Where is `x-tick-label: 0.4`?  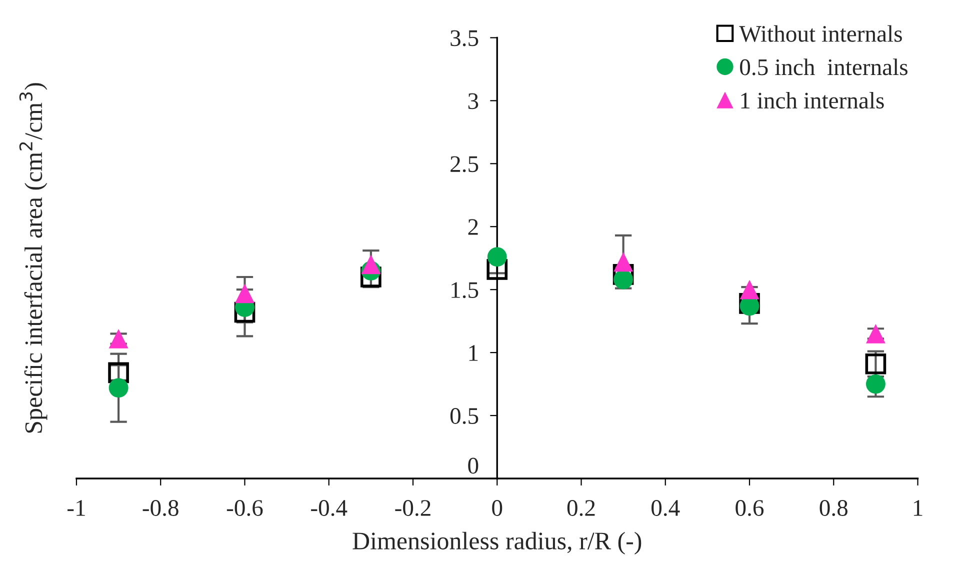 x-tick-label: 0.4 is located at coordinates (666, 508).